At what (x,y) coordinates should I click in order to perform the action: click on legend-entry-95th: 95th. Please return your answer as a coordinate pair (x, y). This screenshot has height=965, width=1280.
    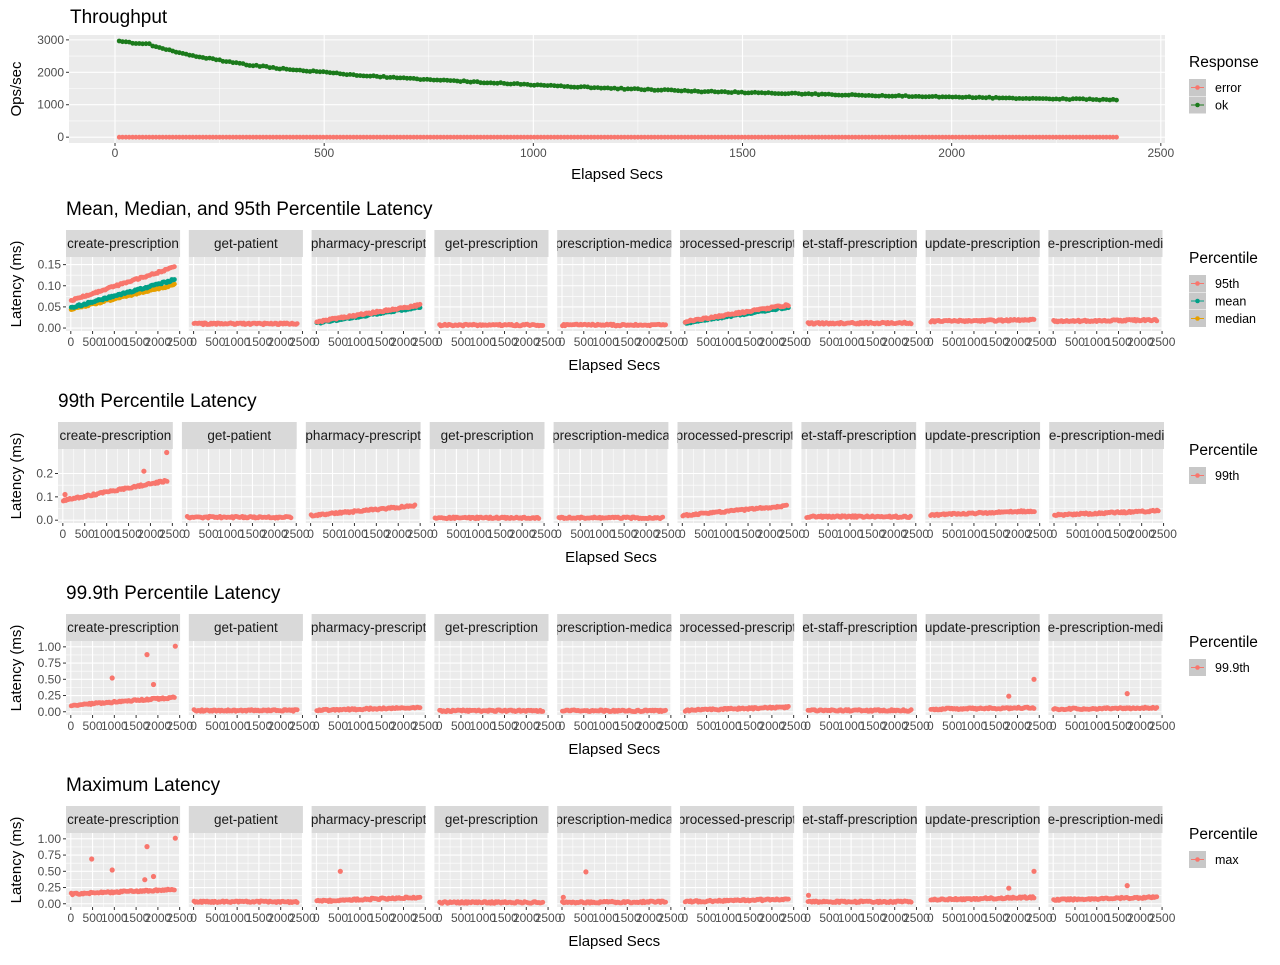
    Looking at the image, I should click on (1227, 284).